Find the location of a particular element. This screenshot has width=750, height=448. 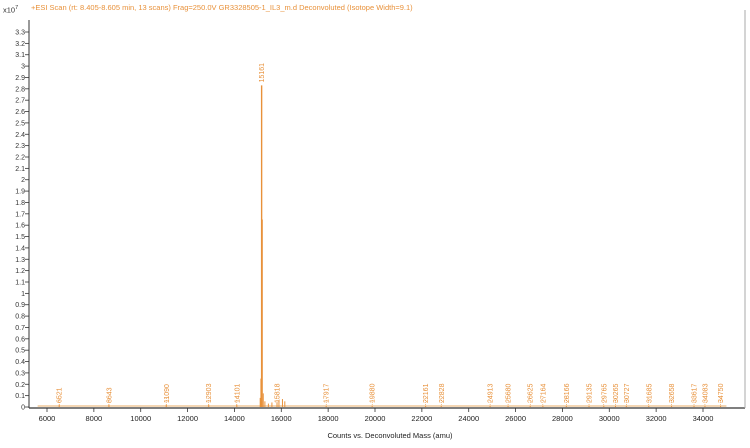

y-tick-label: 1.7 is located at coordinates (20, 214).